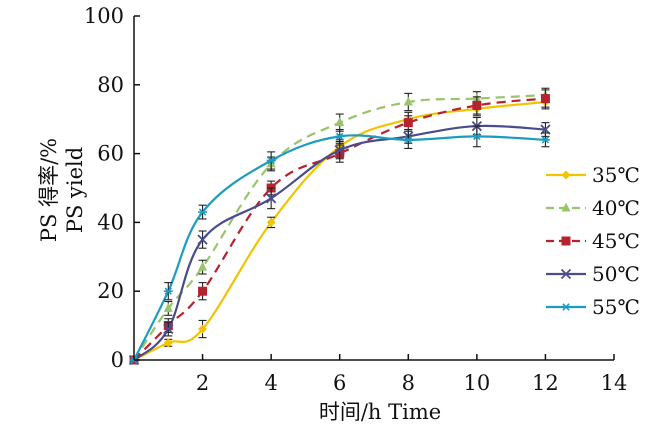 The image size is (661, 434). I want to click on legend-entry: 40℃, so click(593, 208).